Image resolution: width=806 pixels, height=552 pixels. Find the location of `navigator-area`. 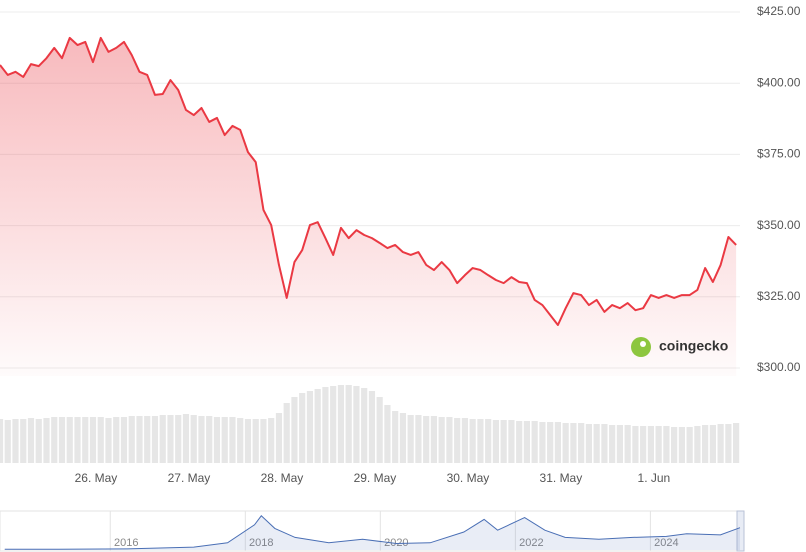

navigator-area is located at coordinates (372, 532).